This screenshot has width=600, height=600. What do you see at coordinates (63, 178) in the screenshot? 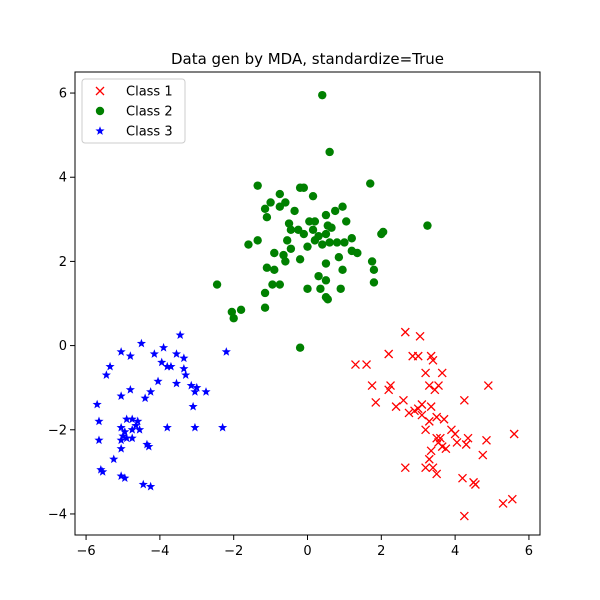
I see `y-tick-label: 4` at bounding box center [63, 178].